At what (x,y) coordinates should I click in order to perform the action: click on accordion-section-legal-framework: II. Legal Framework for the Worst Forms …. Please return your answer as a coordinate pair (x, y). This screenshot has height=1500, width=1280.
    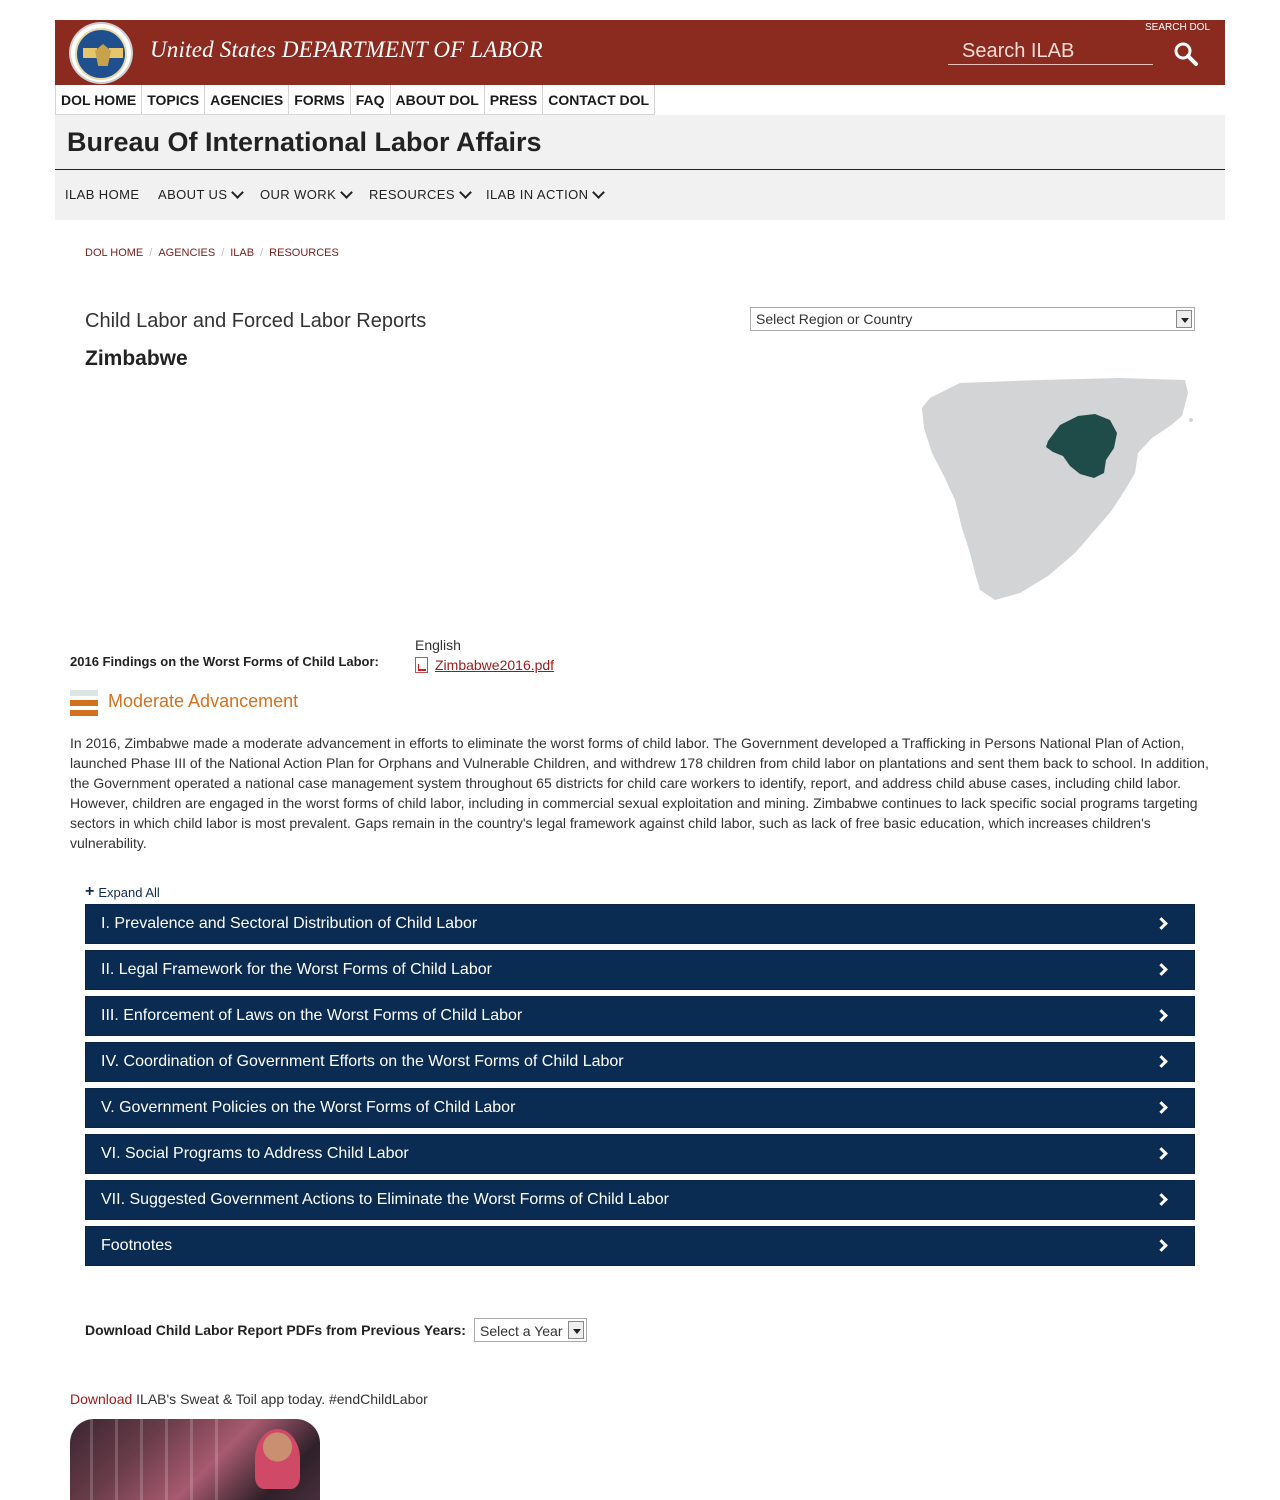
    Looking at the image, I should click on (640, 970).